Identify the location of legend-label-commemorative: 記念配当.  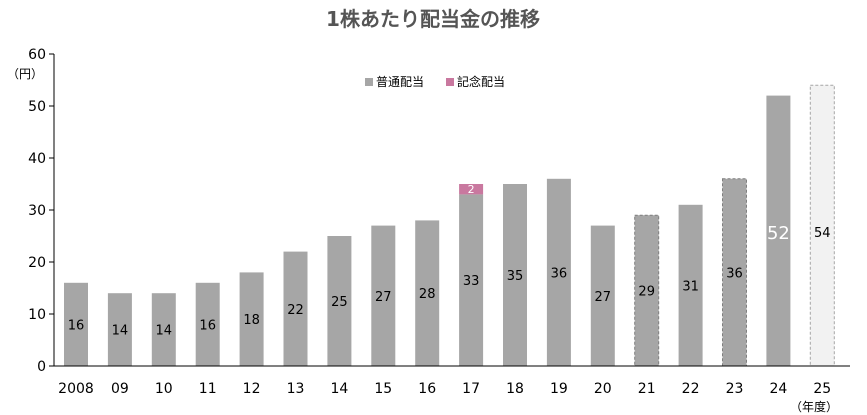
(481, 81).